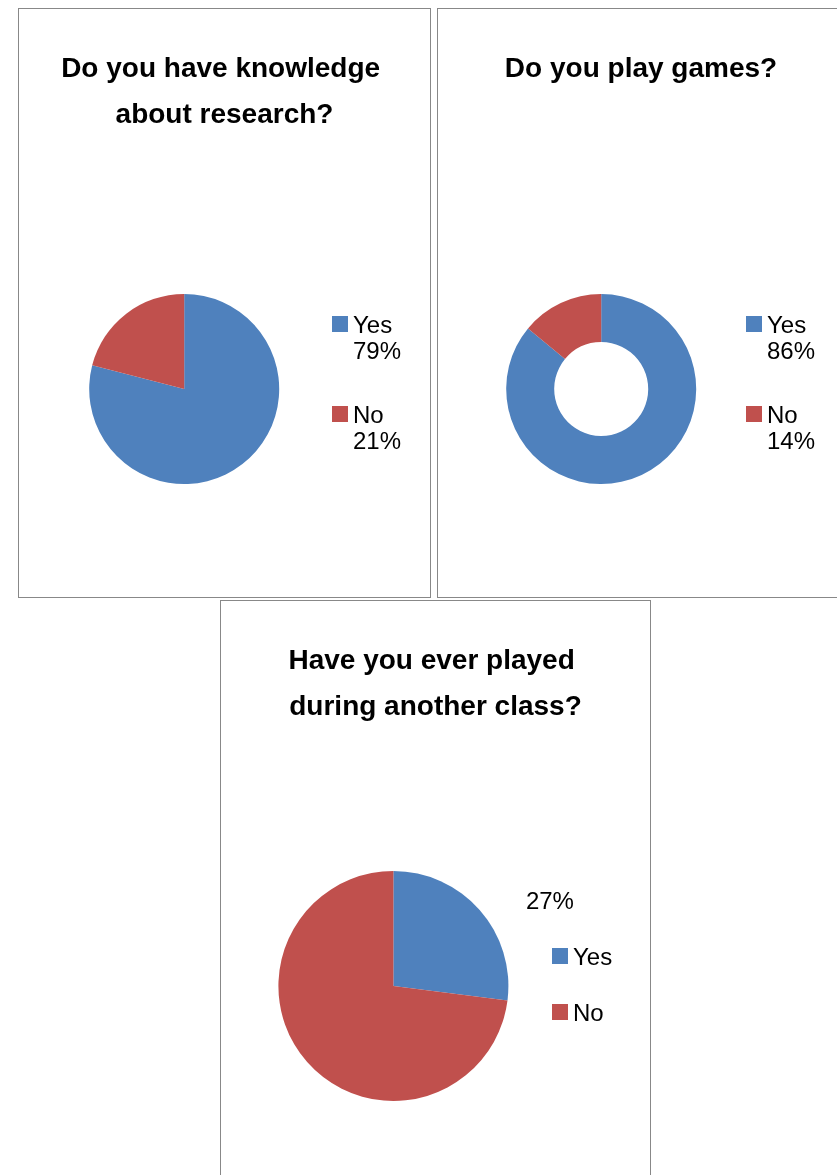 The height and width of the screenshot is (1175, 837). What do you see at coordinates (377, 350) in the screenshot?
I see `data-label: 79%` at bounding box center [377, 350].